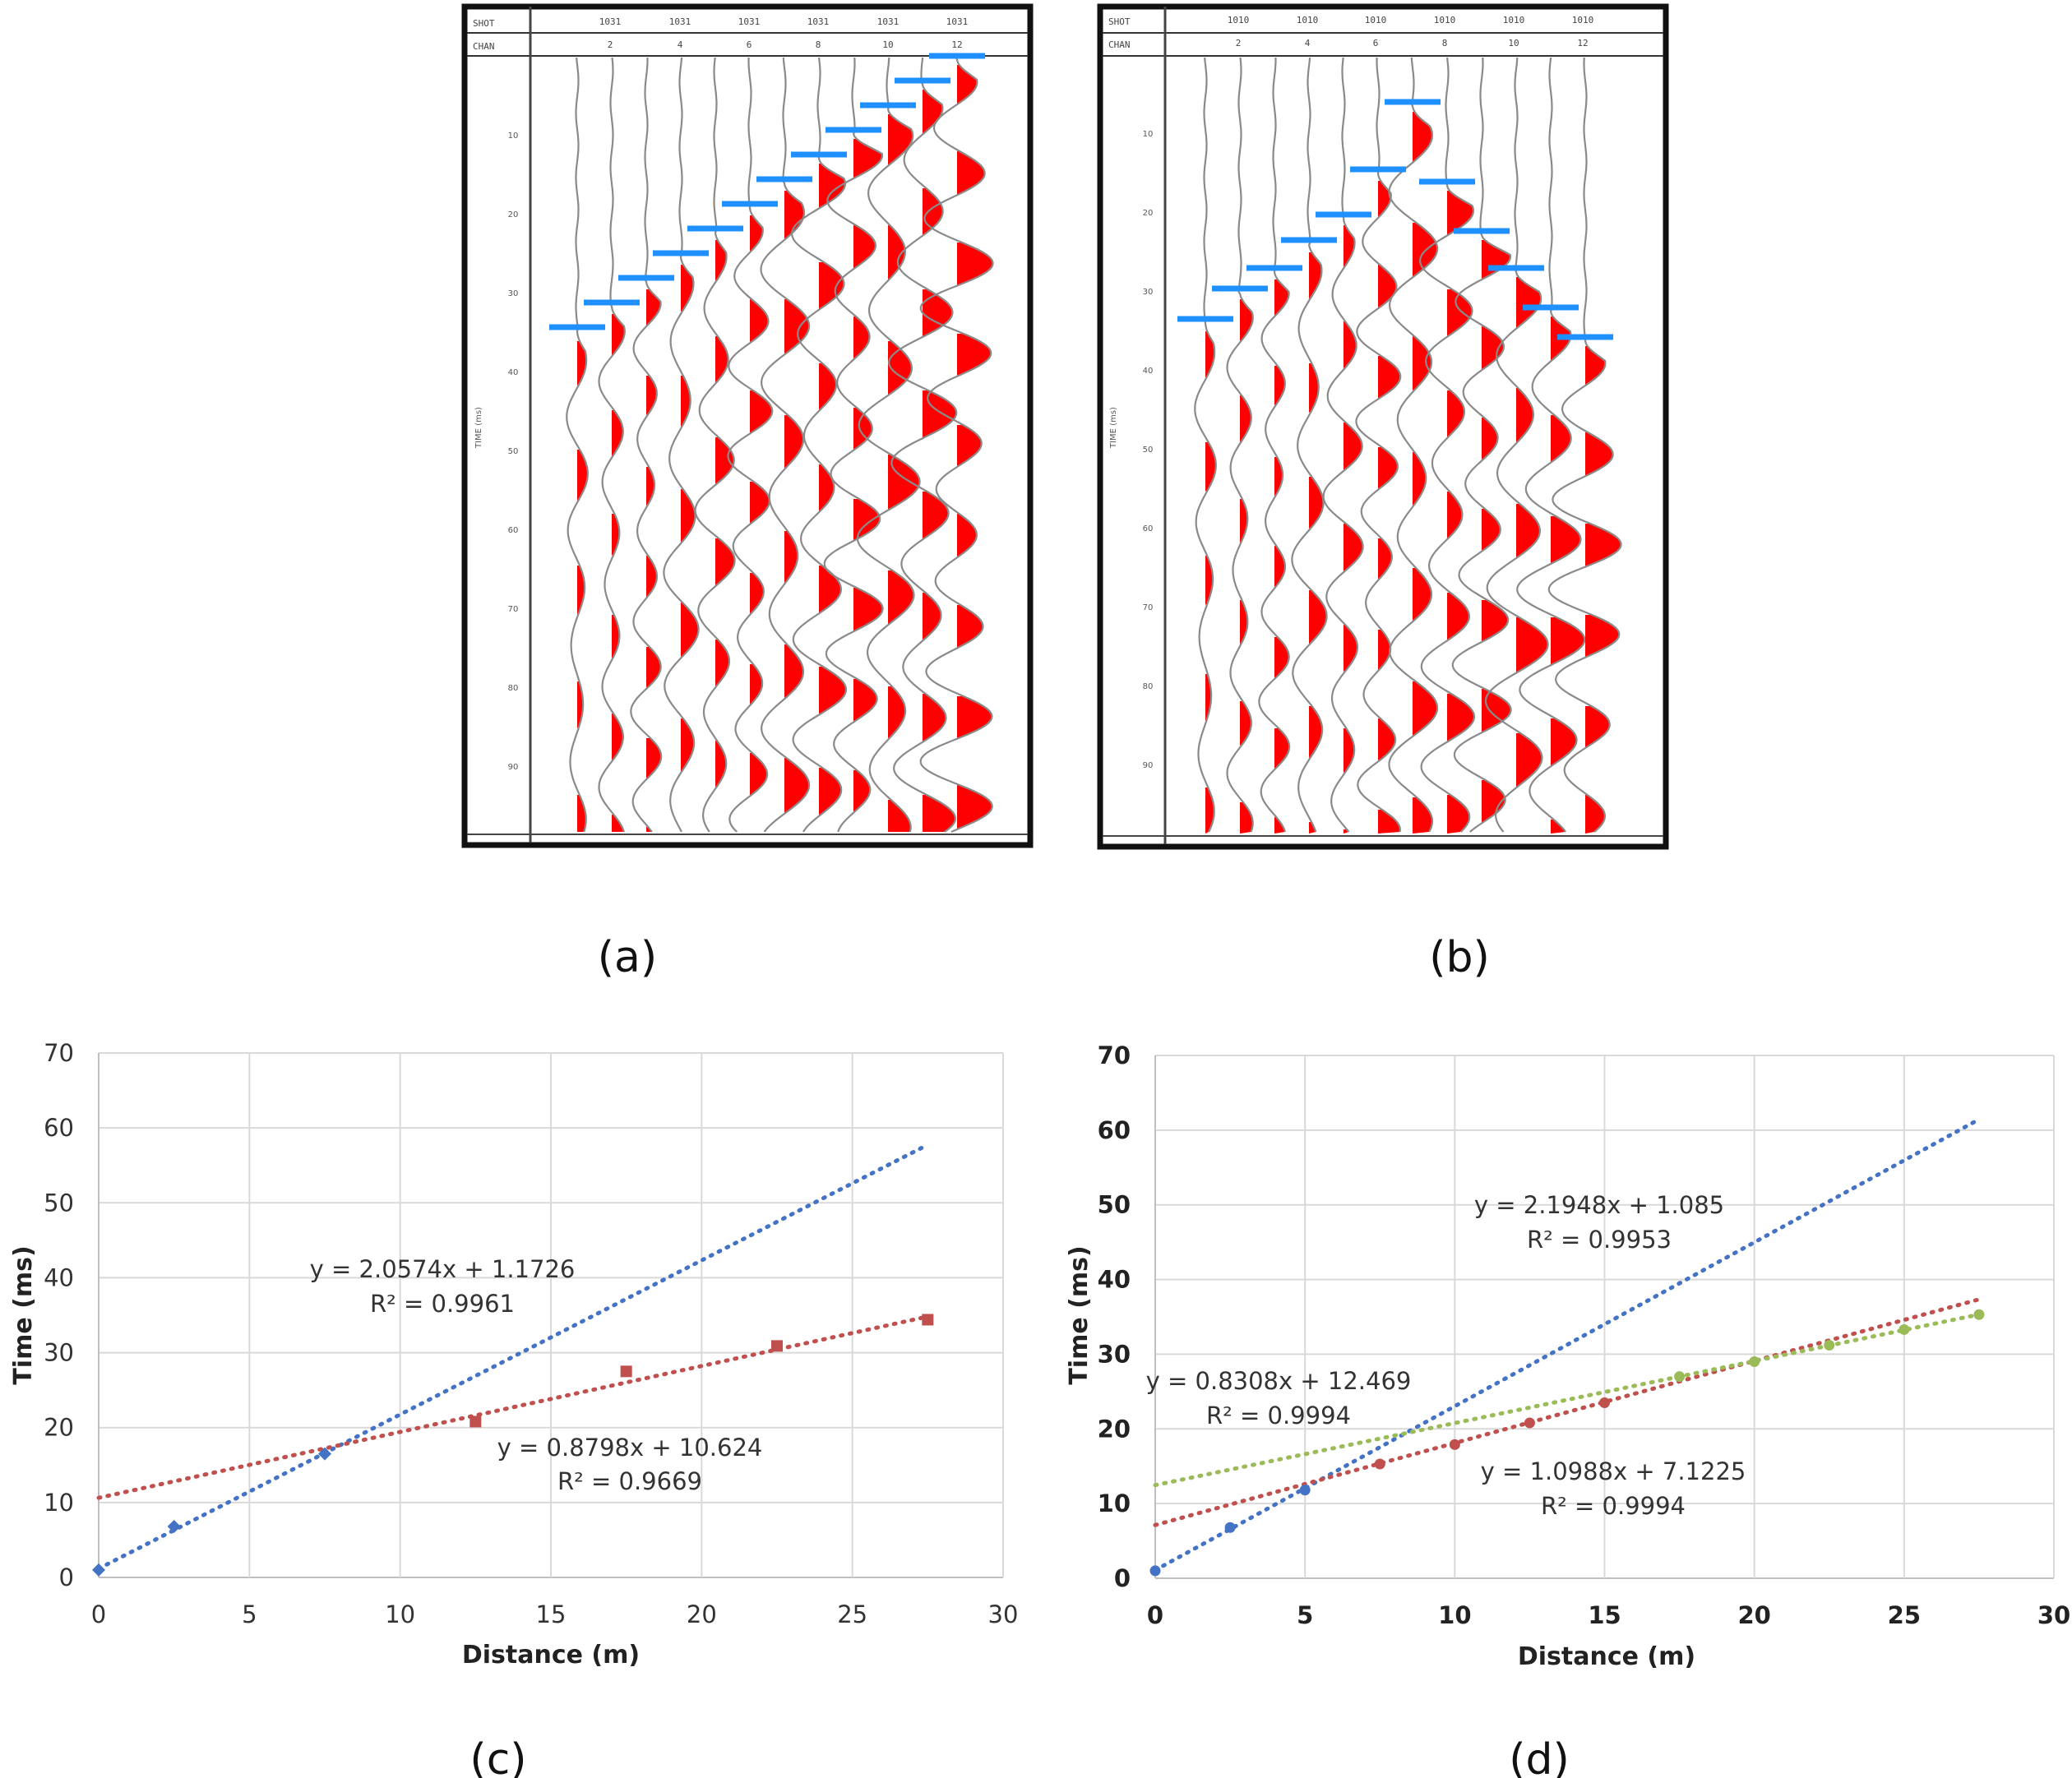  I want to click on trend-equation-red: y = 1.0988x + 7.1225, so click(1613, 1471).